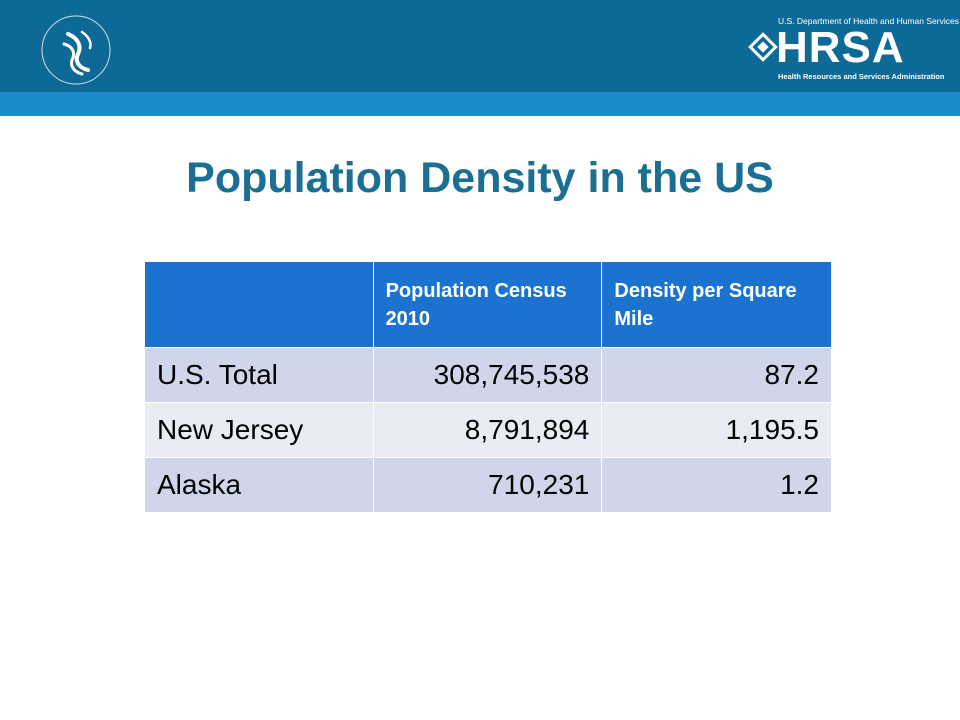  Describe the element at coordinates (259, 430) in the screenshot. I see `row-name: New Jersey` at that location.